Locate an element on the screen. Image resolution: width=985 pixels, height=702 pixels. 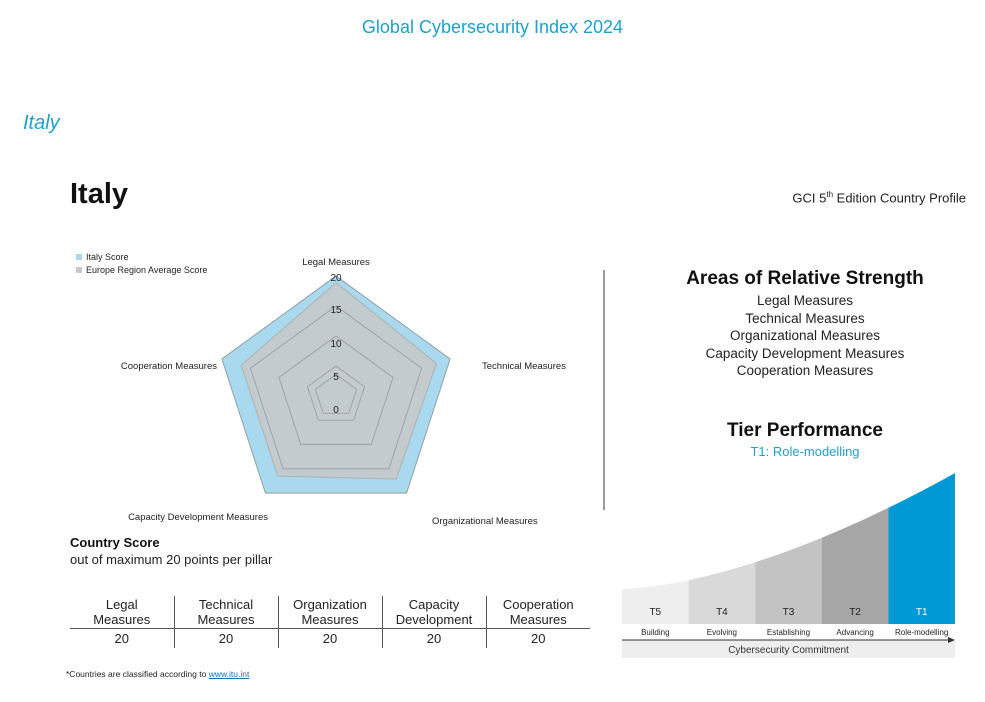
score-header-line1: Technical is located at coordinates (226, 604).